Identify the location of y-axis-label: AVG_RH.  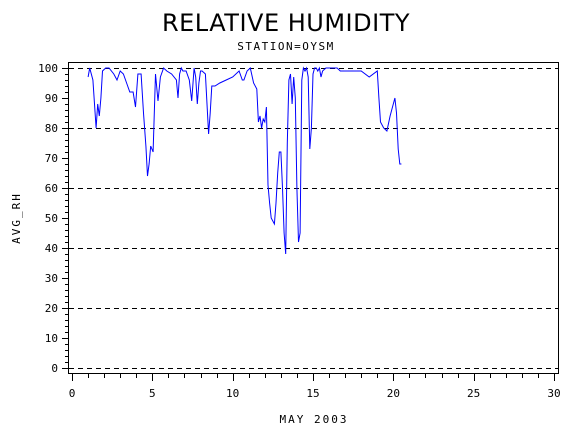
(16, 218).